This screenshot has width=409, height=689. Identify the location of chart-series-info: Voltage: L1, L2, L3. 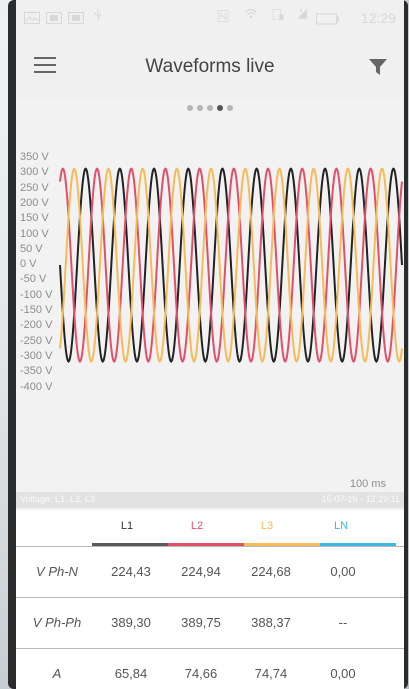
(58, 499).